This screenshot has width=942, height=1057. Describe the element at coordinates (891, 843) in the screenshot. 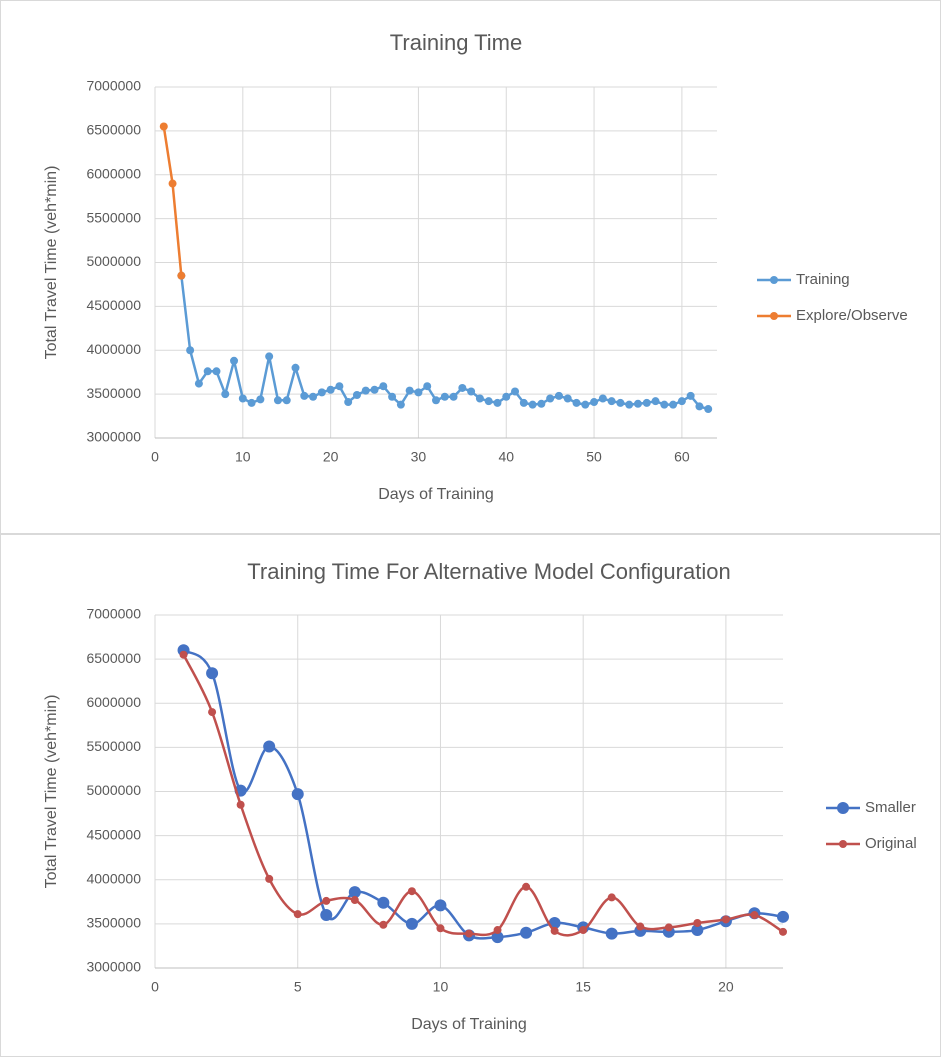

I see `legend-label: Original` at that location.